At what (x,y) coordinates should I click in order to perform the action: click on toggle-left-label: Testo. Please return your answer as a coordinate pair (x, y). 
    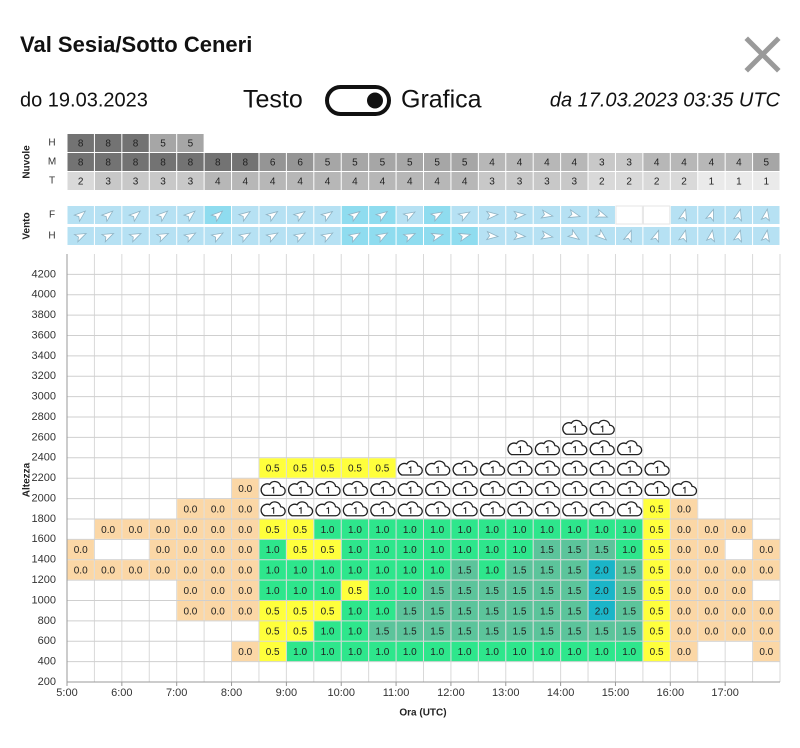
    Looking at the image, I should click on (273, 100).